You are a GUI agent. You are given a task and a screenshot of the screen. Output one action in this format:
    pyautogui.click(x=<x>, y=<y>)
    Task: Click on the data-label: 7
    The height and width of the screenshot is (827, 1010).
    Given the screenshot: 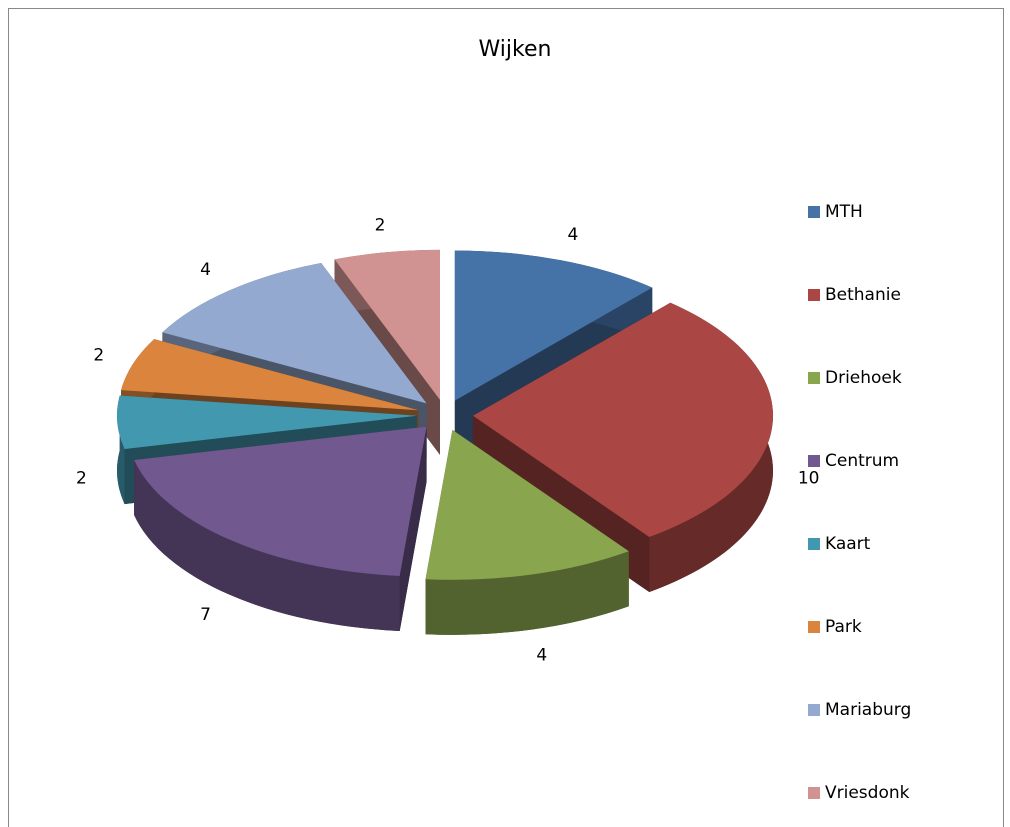 What is the action you would take?
    pyautogui.click(x=205, y=615)
    